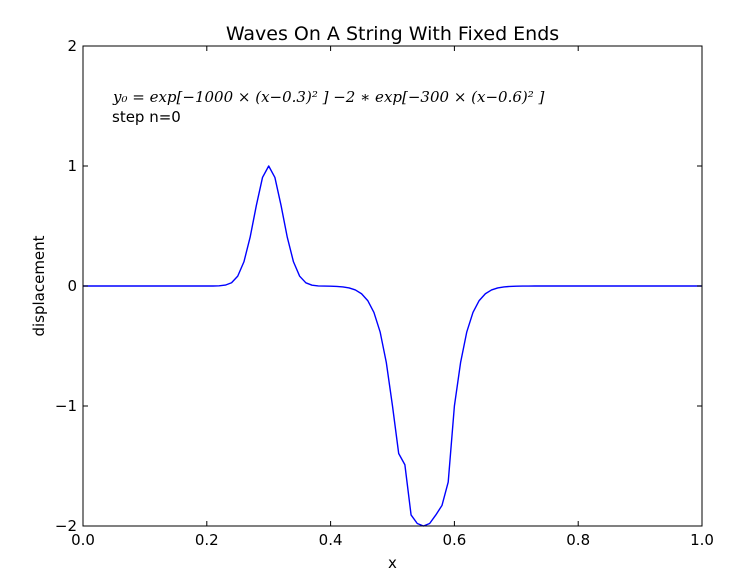 Image resolution: width=753 pixels, height=577 pixels. What do you see at coordinates (331, 540) in the screenshot?
I see `x-tick-label: 0.4` at bounding box center [331, 540].